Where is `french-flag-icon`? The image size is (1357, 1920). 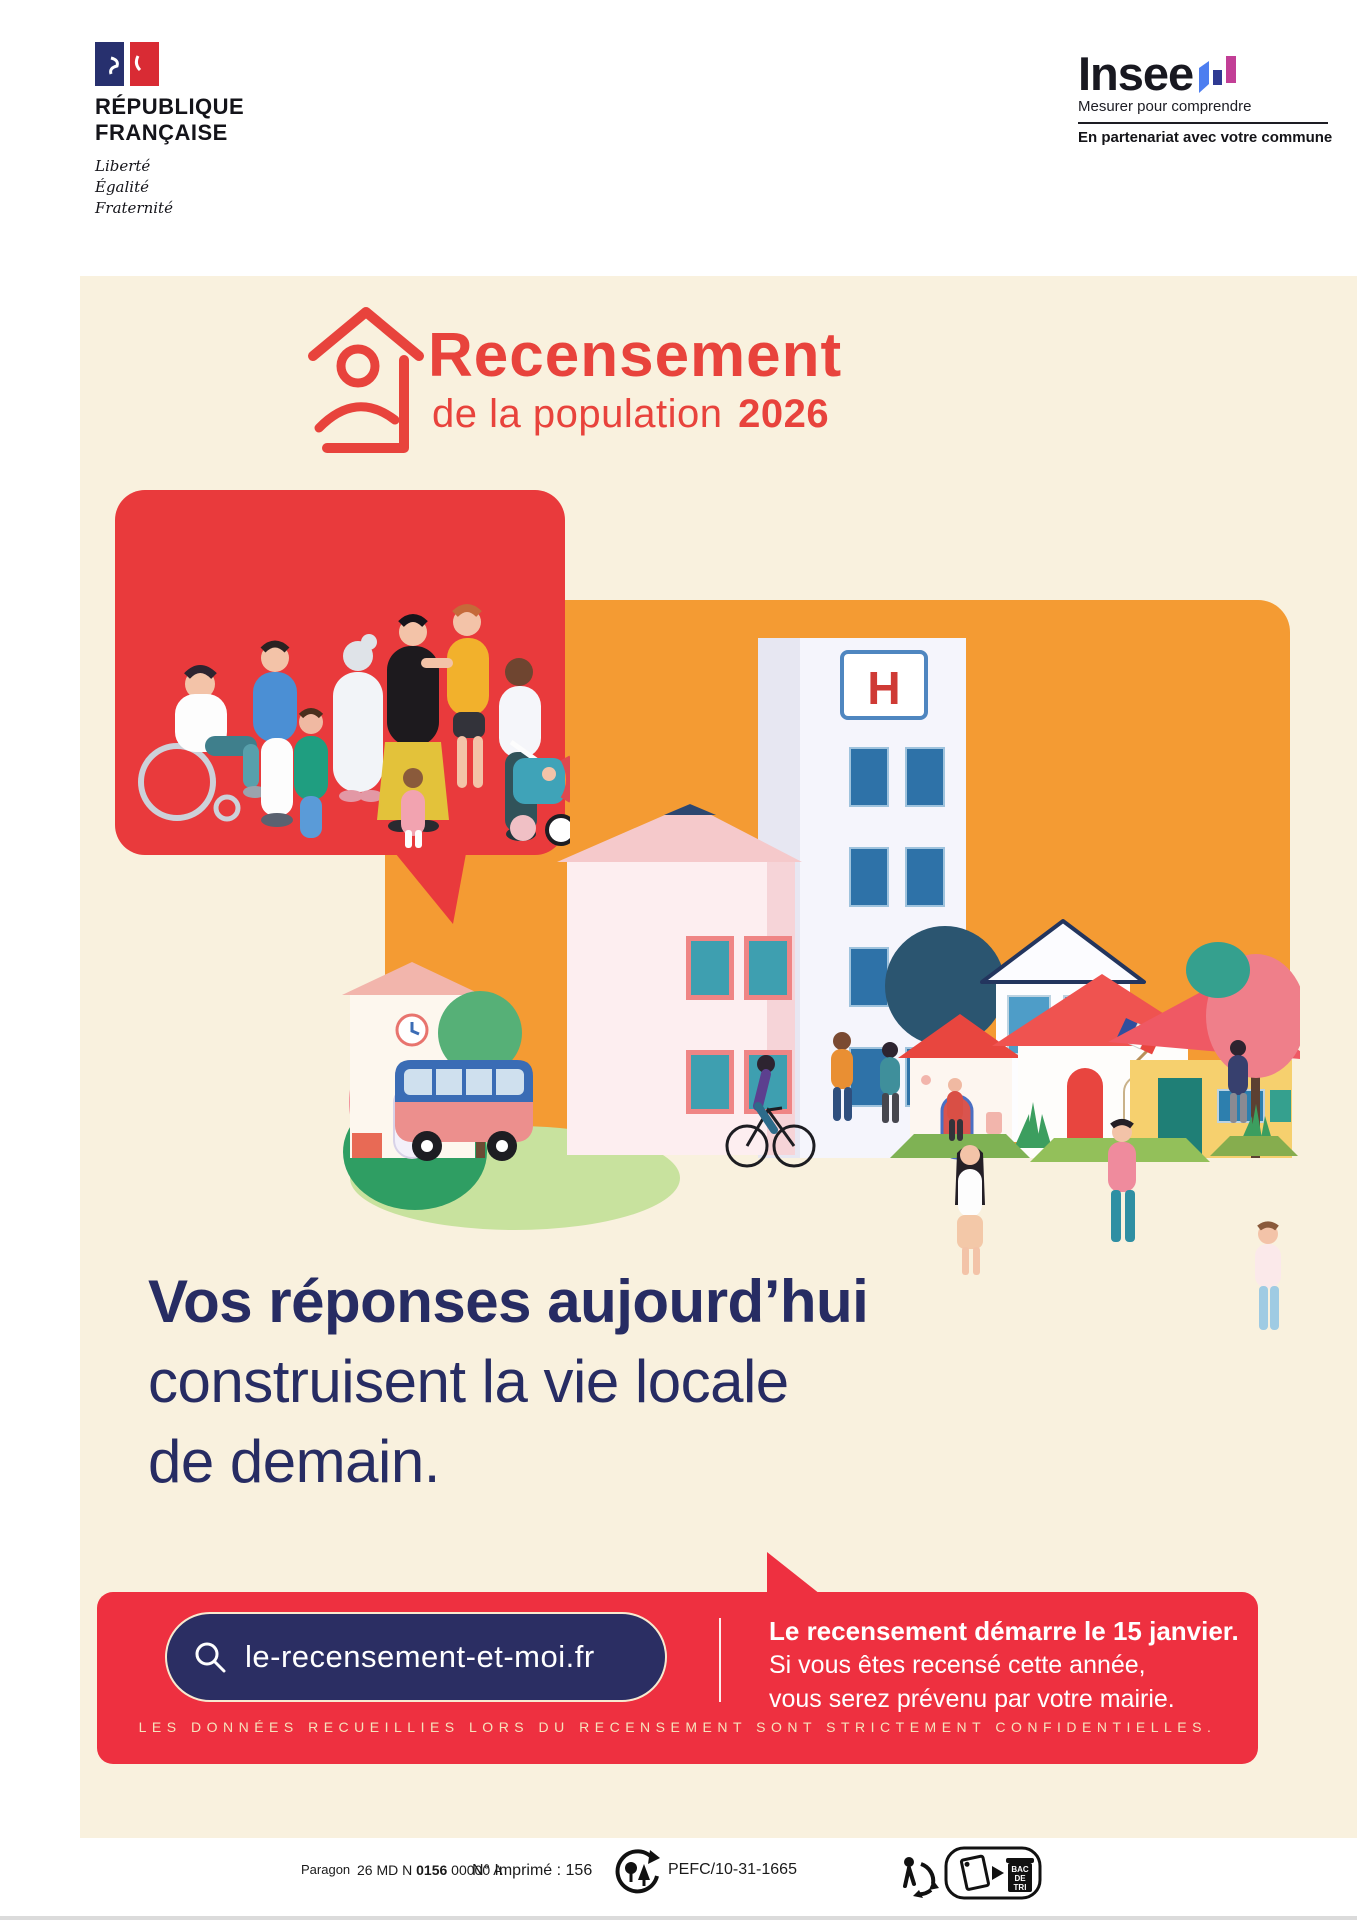 french-flag-icon is located at coordinates (128, 64).